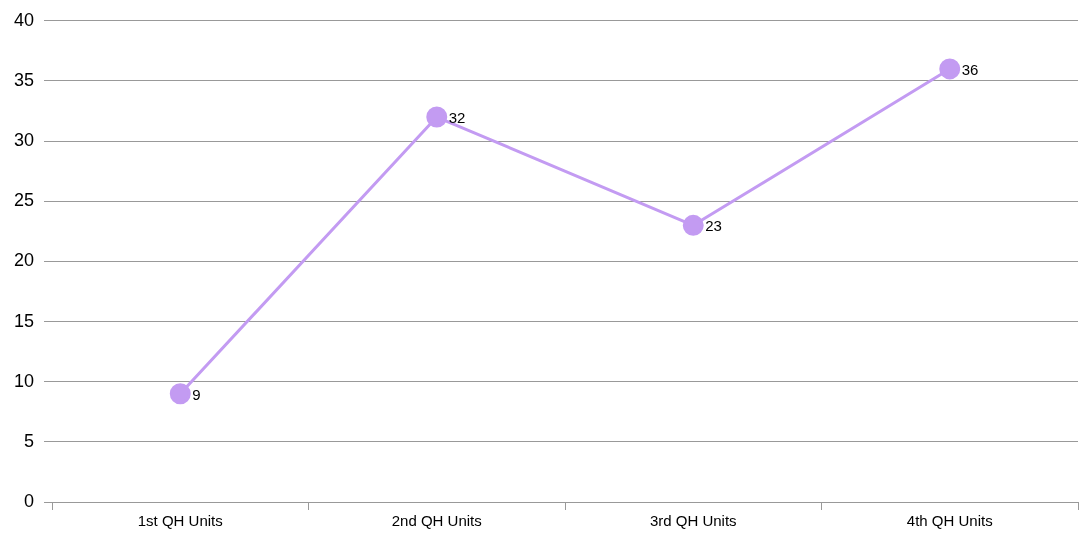 The width and height of the screenshot is (1090, 538). I want to click on data-label: 36, so click(970, 70).